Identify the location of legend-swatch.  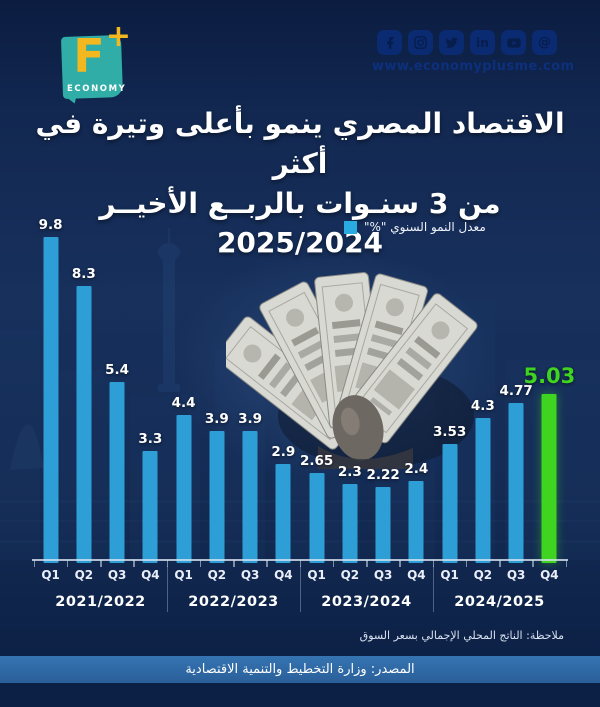
(350, 227).